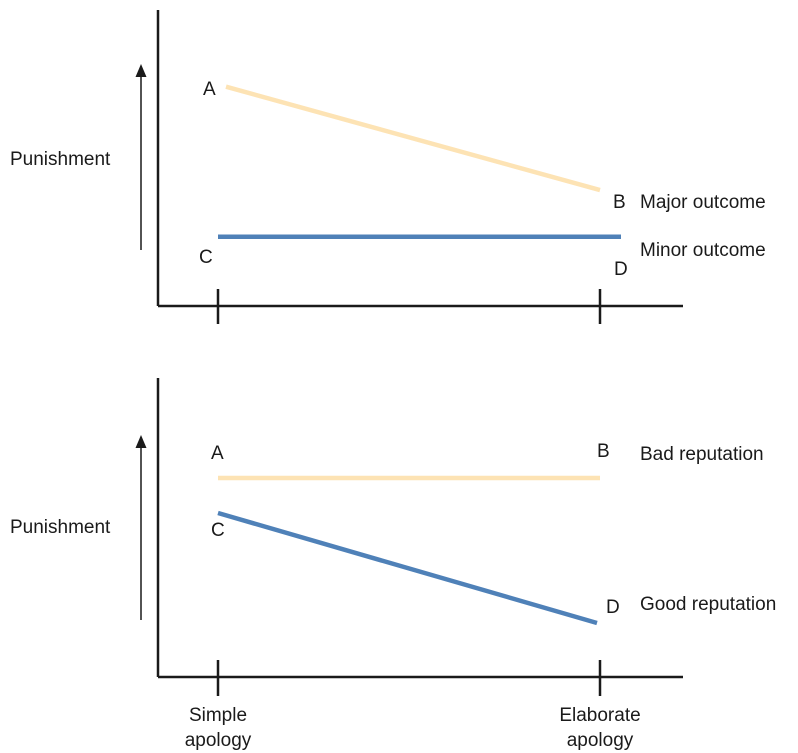 This screenshot has width=798, height=753. I want to click on top-point-label-b: B, so click(619, 202).